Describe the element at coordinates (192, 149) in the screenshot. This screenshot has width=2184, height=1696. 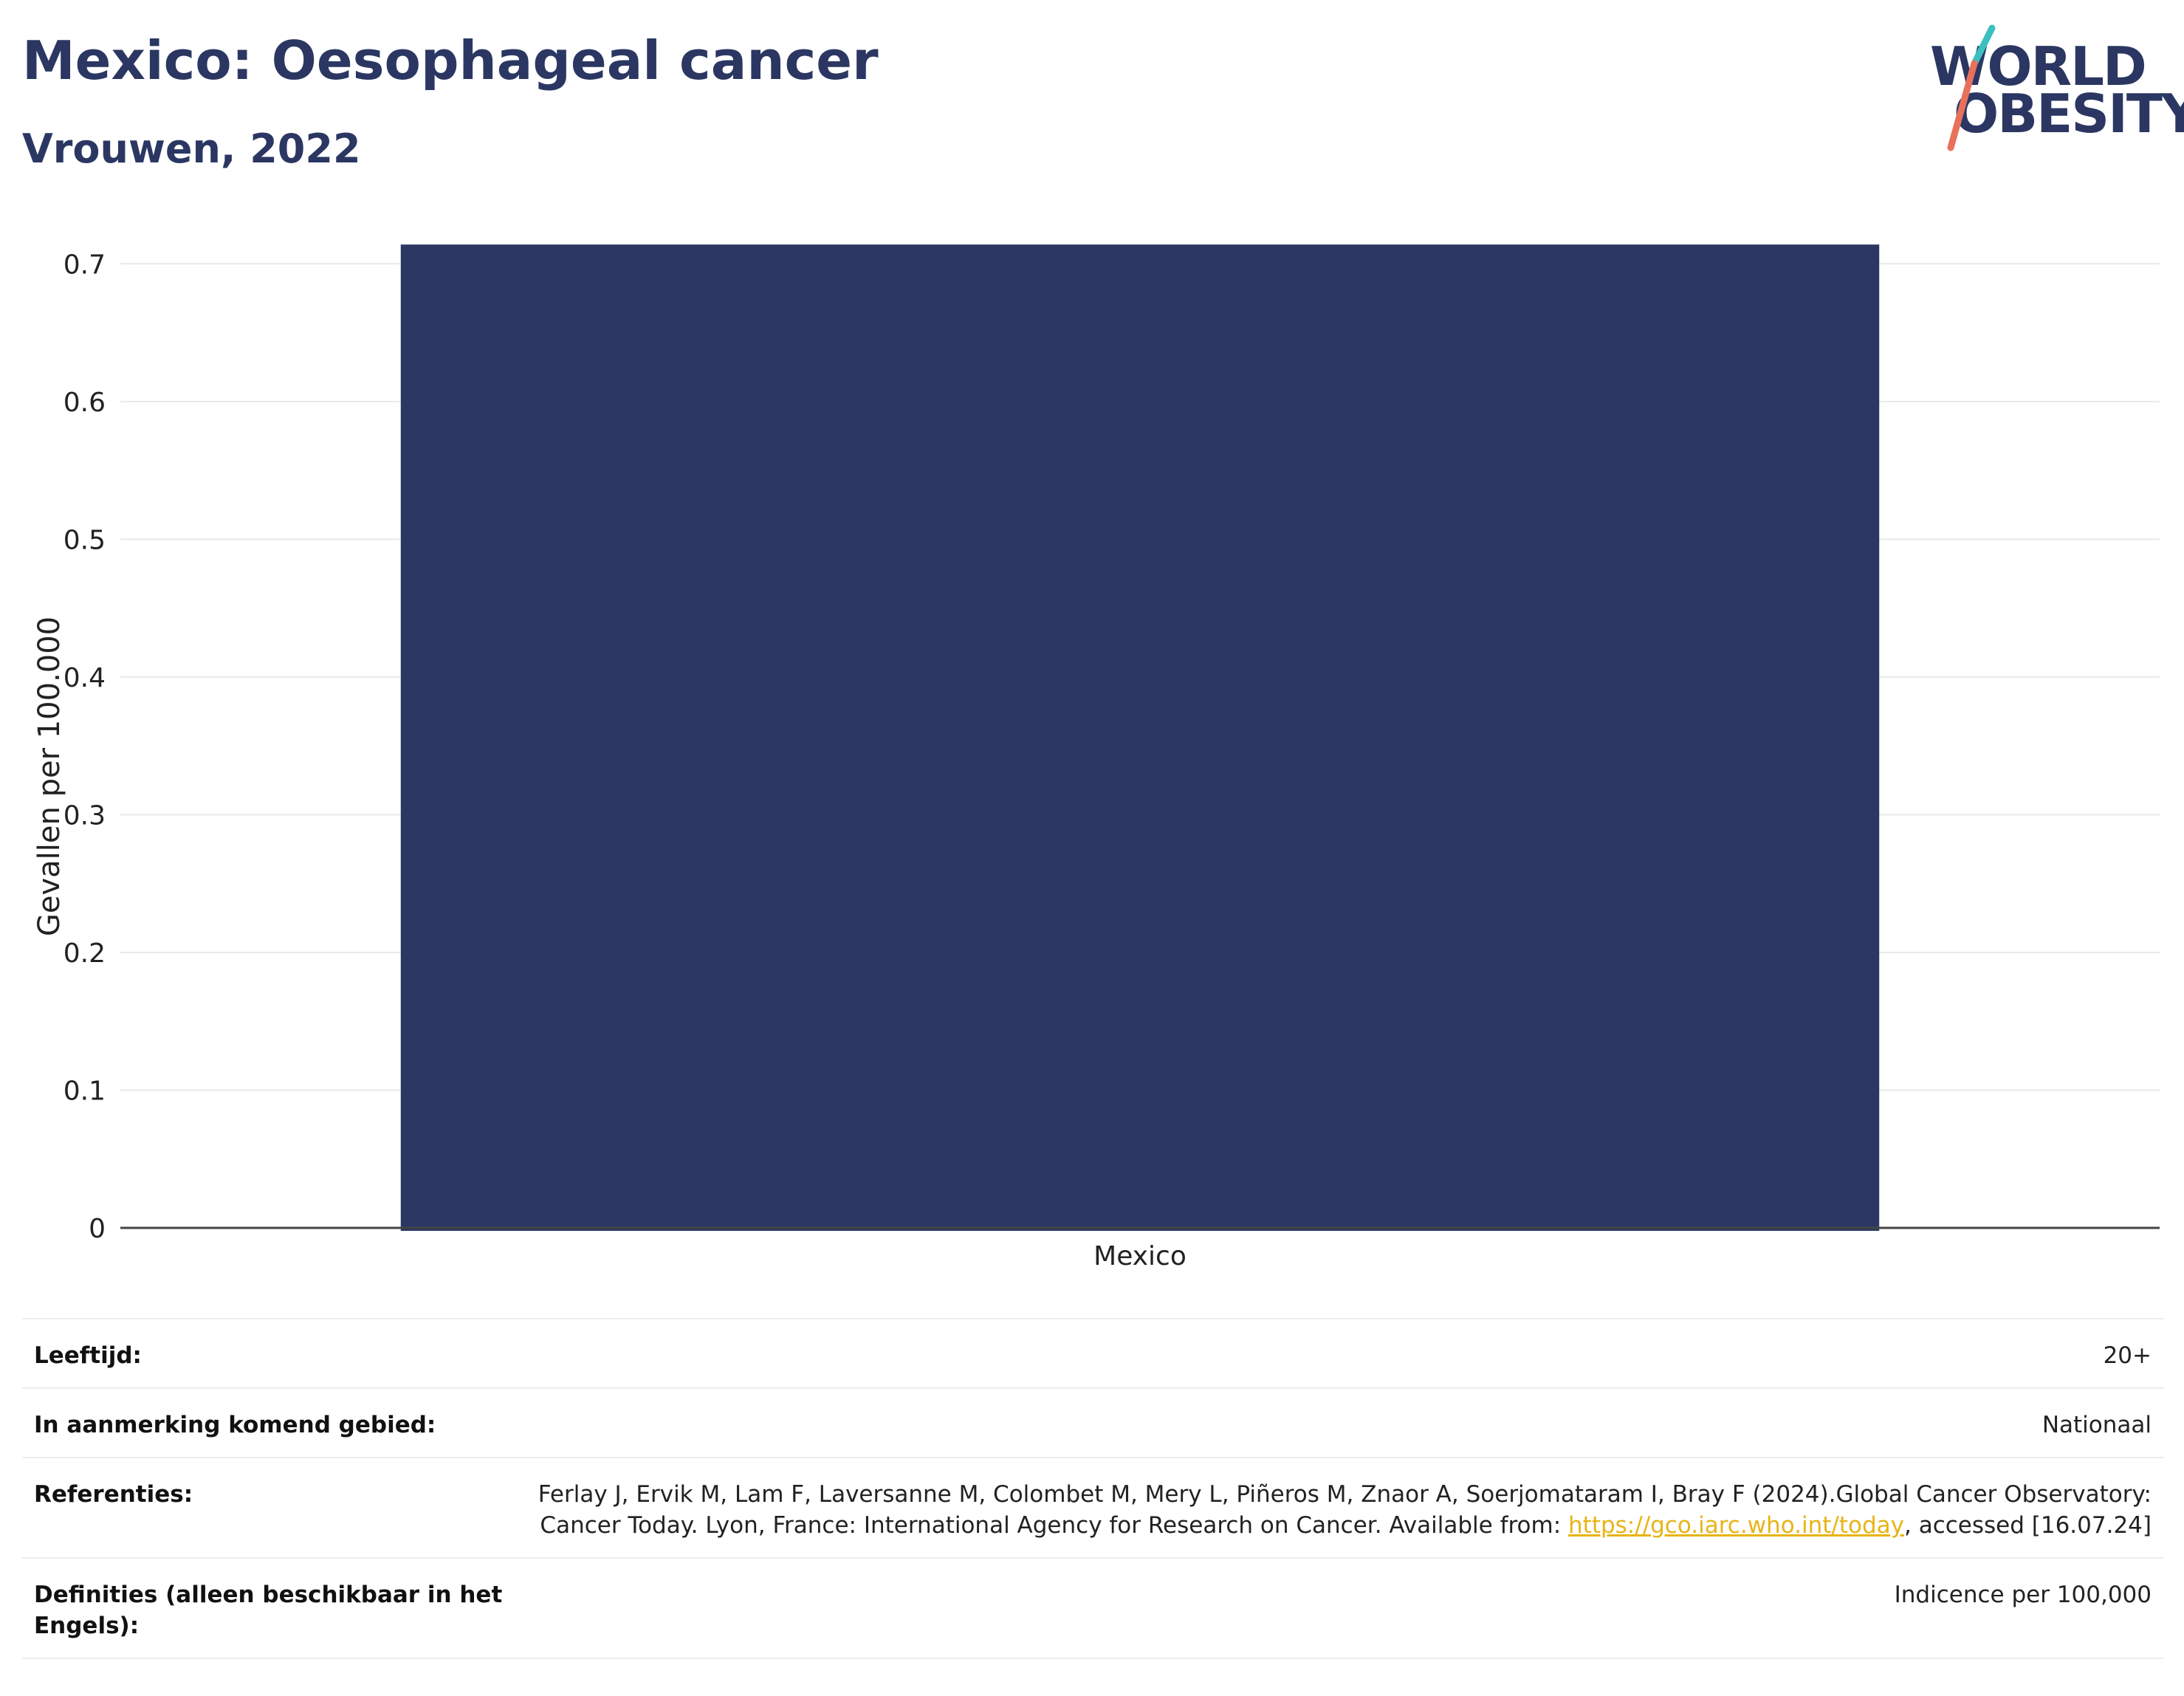
I see `page-subtitle: Vrouwen, 2022` at that location.